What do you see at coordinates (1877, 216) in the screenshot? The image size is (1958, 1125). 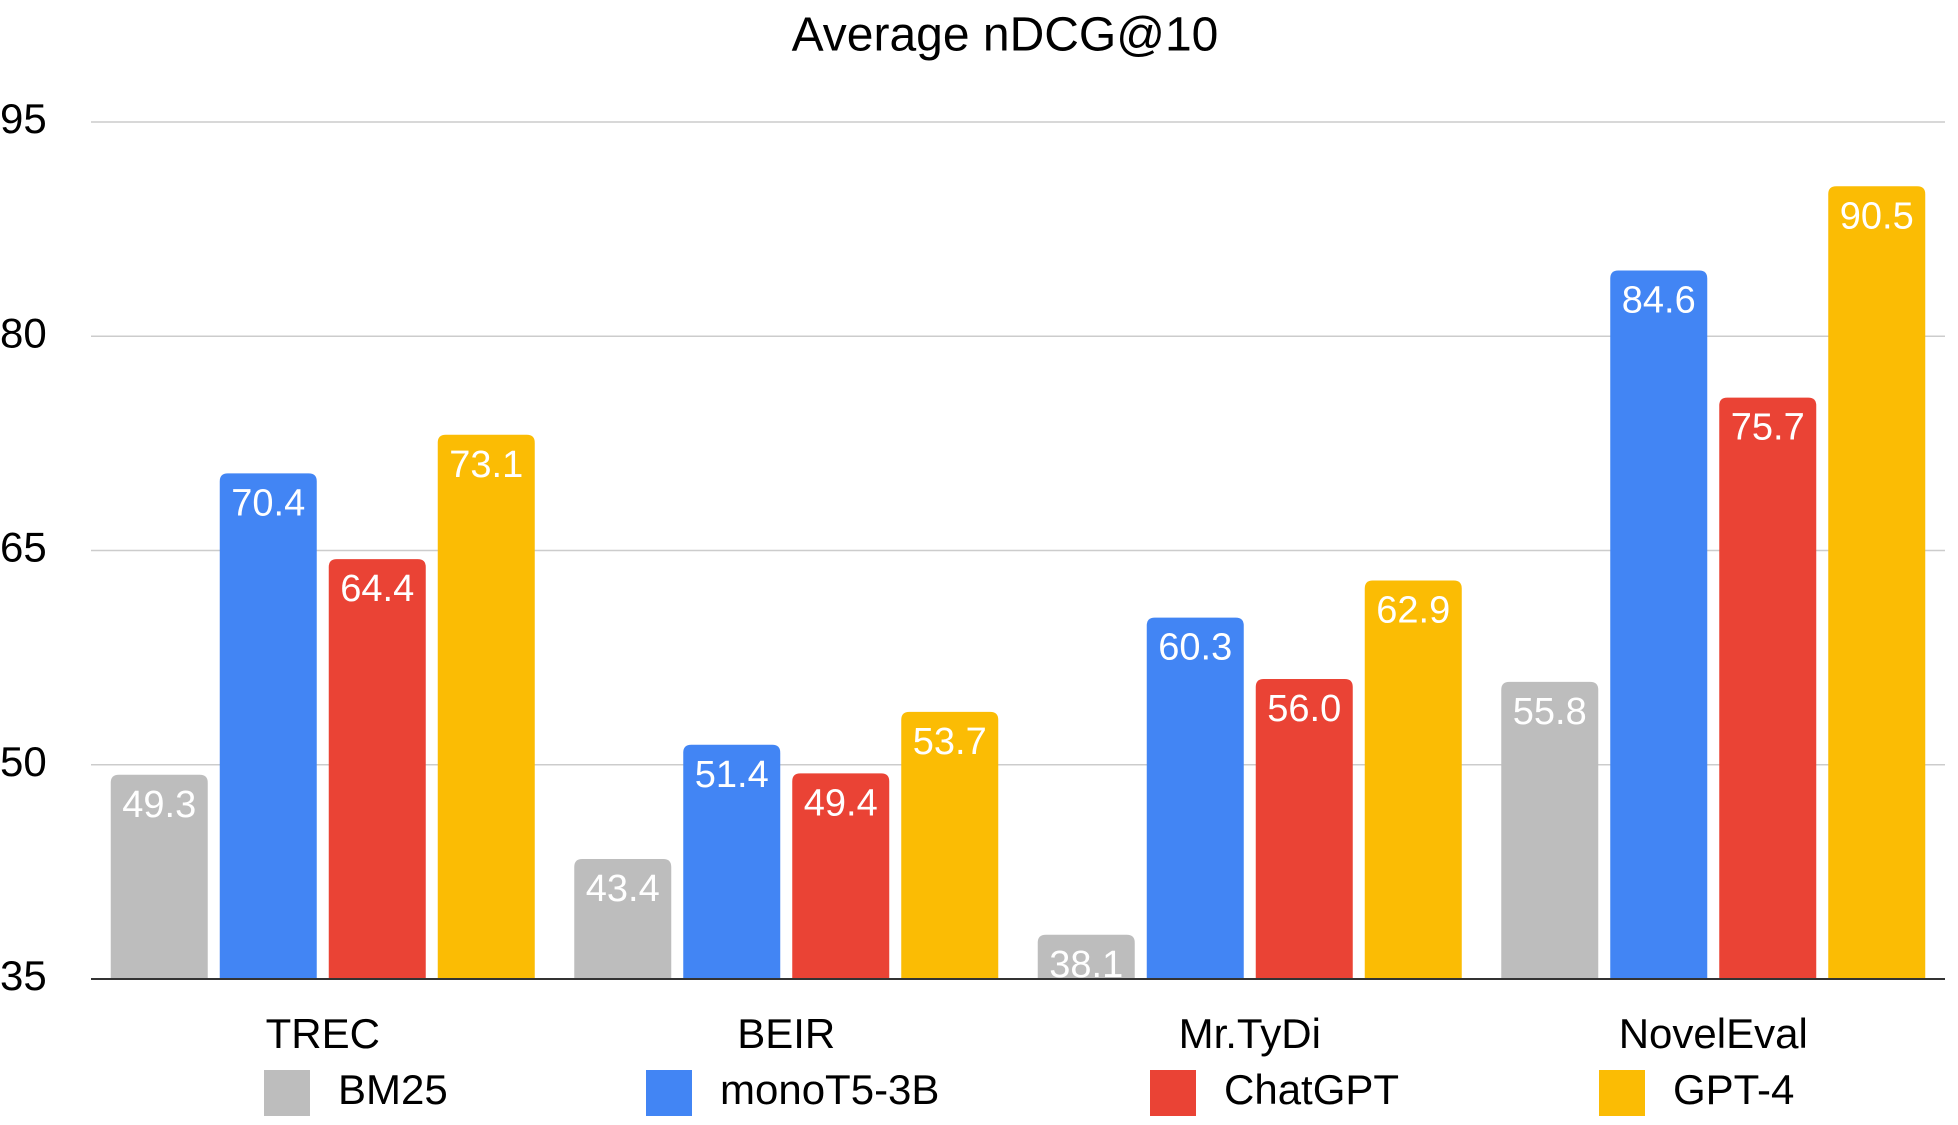 I see `value-label: 90.5` at bounding box center [1877, 216].